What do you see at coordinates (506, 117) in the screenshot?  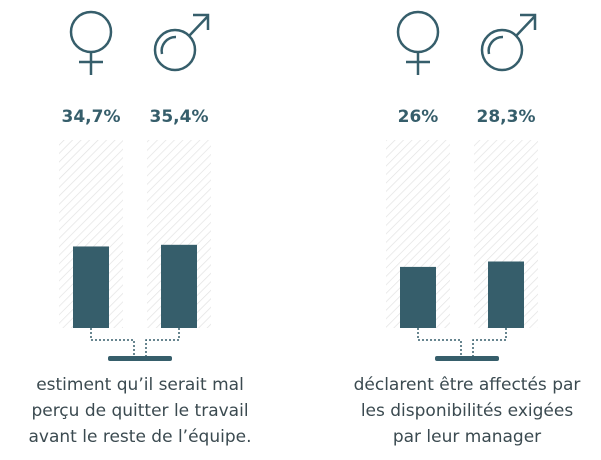 I see `value-label: 28,3%` at bounding box center [506, 117].